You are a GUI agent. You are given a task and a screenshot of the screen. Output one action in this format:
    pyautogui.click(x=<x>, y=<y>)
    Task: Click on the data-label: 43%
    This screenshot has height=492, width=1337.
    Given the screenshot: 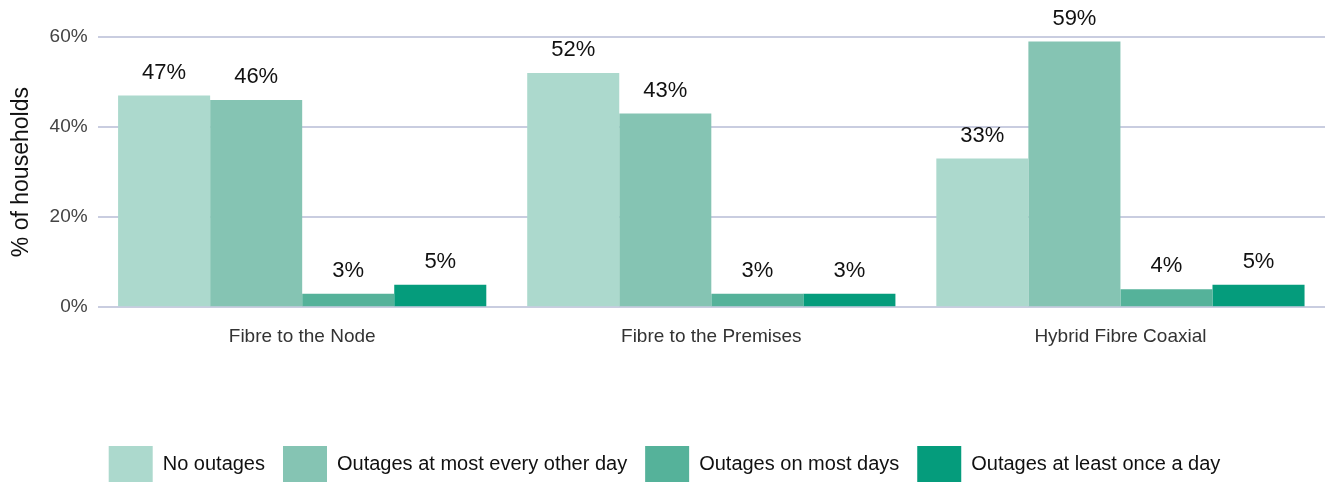 What is the action you would take?
    pyautogui.click(x=665, y=89)
    